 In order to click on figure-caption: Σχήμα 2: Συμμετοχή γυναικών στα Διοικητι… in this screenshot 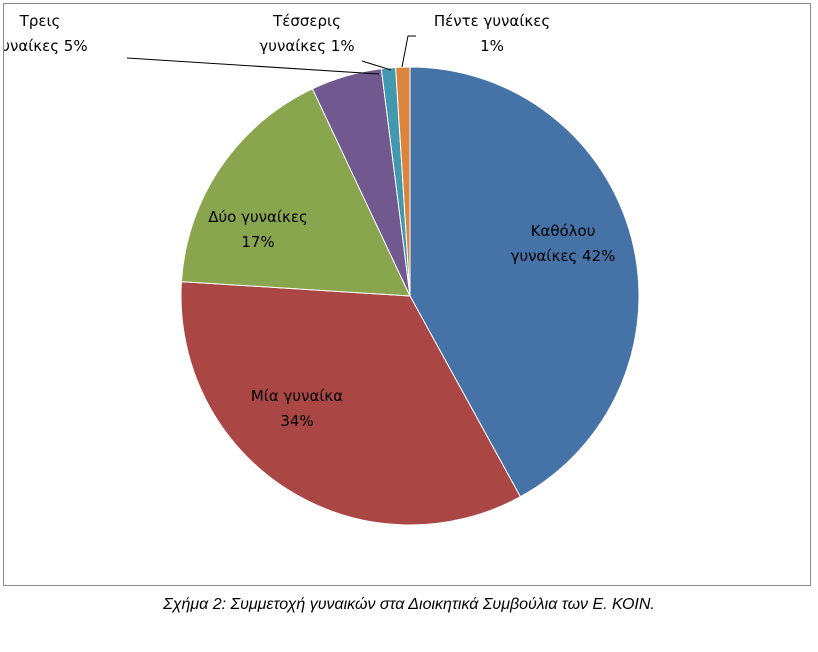, I will do `click(409, 604)`.